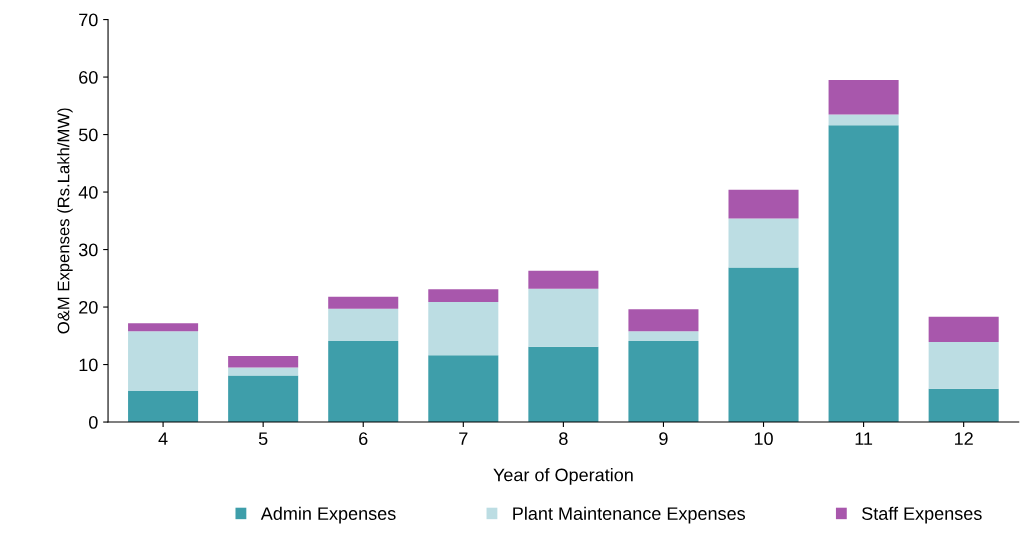 This screenshot has width=1029, height=559. I want to click on x-tick-label: 11, so click(864, 438).